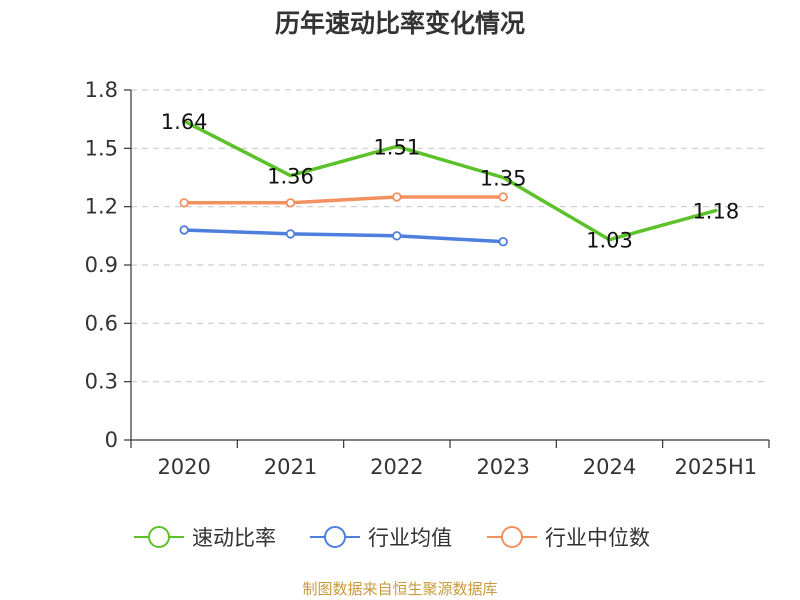 The height and width of the screenshot is (600, 800). What do you see at coordinates (716, 467) in the screenshot?
I see `x-tick-label: 2025H1` at bounding box center [716, 467].